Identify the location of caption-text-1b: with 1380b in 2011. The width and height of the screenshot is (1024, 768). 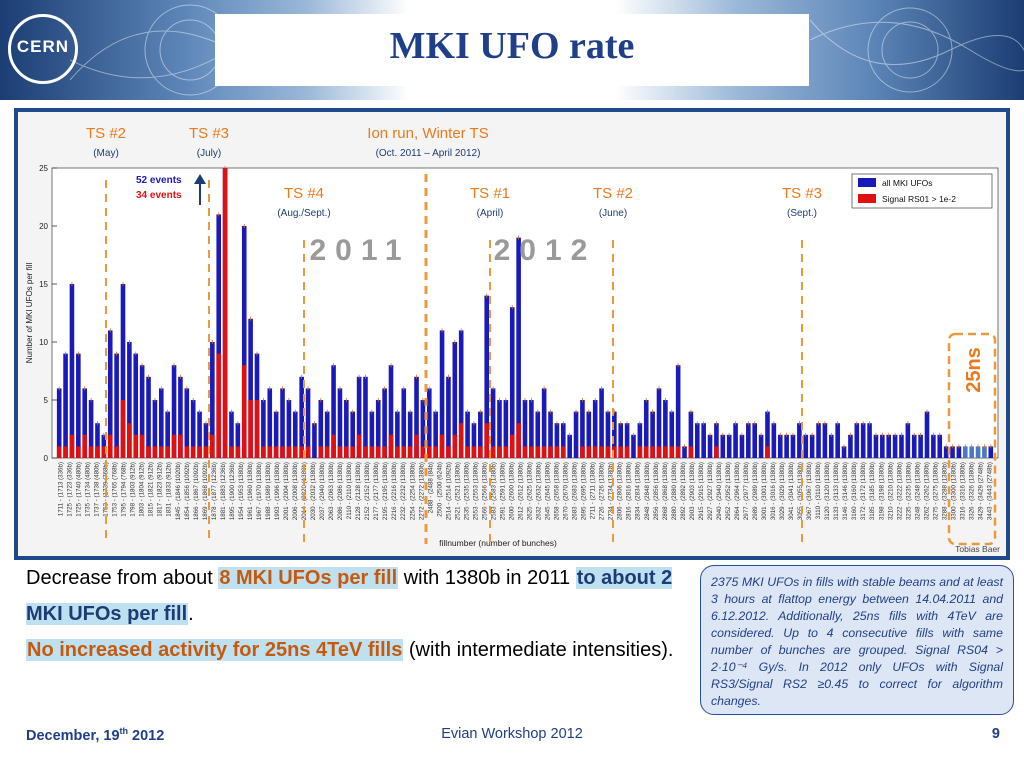
(487, 578).